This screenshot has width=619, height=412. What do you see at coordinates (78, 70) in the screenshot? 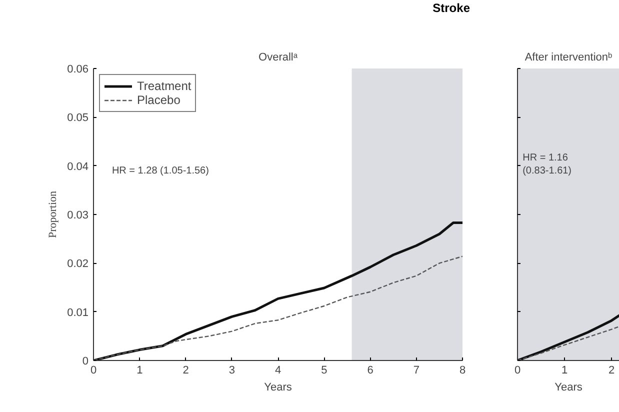
I see `y-tick-label: 0.06` at bounding box center [78, 70].